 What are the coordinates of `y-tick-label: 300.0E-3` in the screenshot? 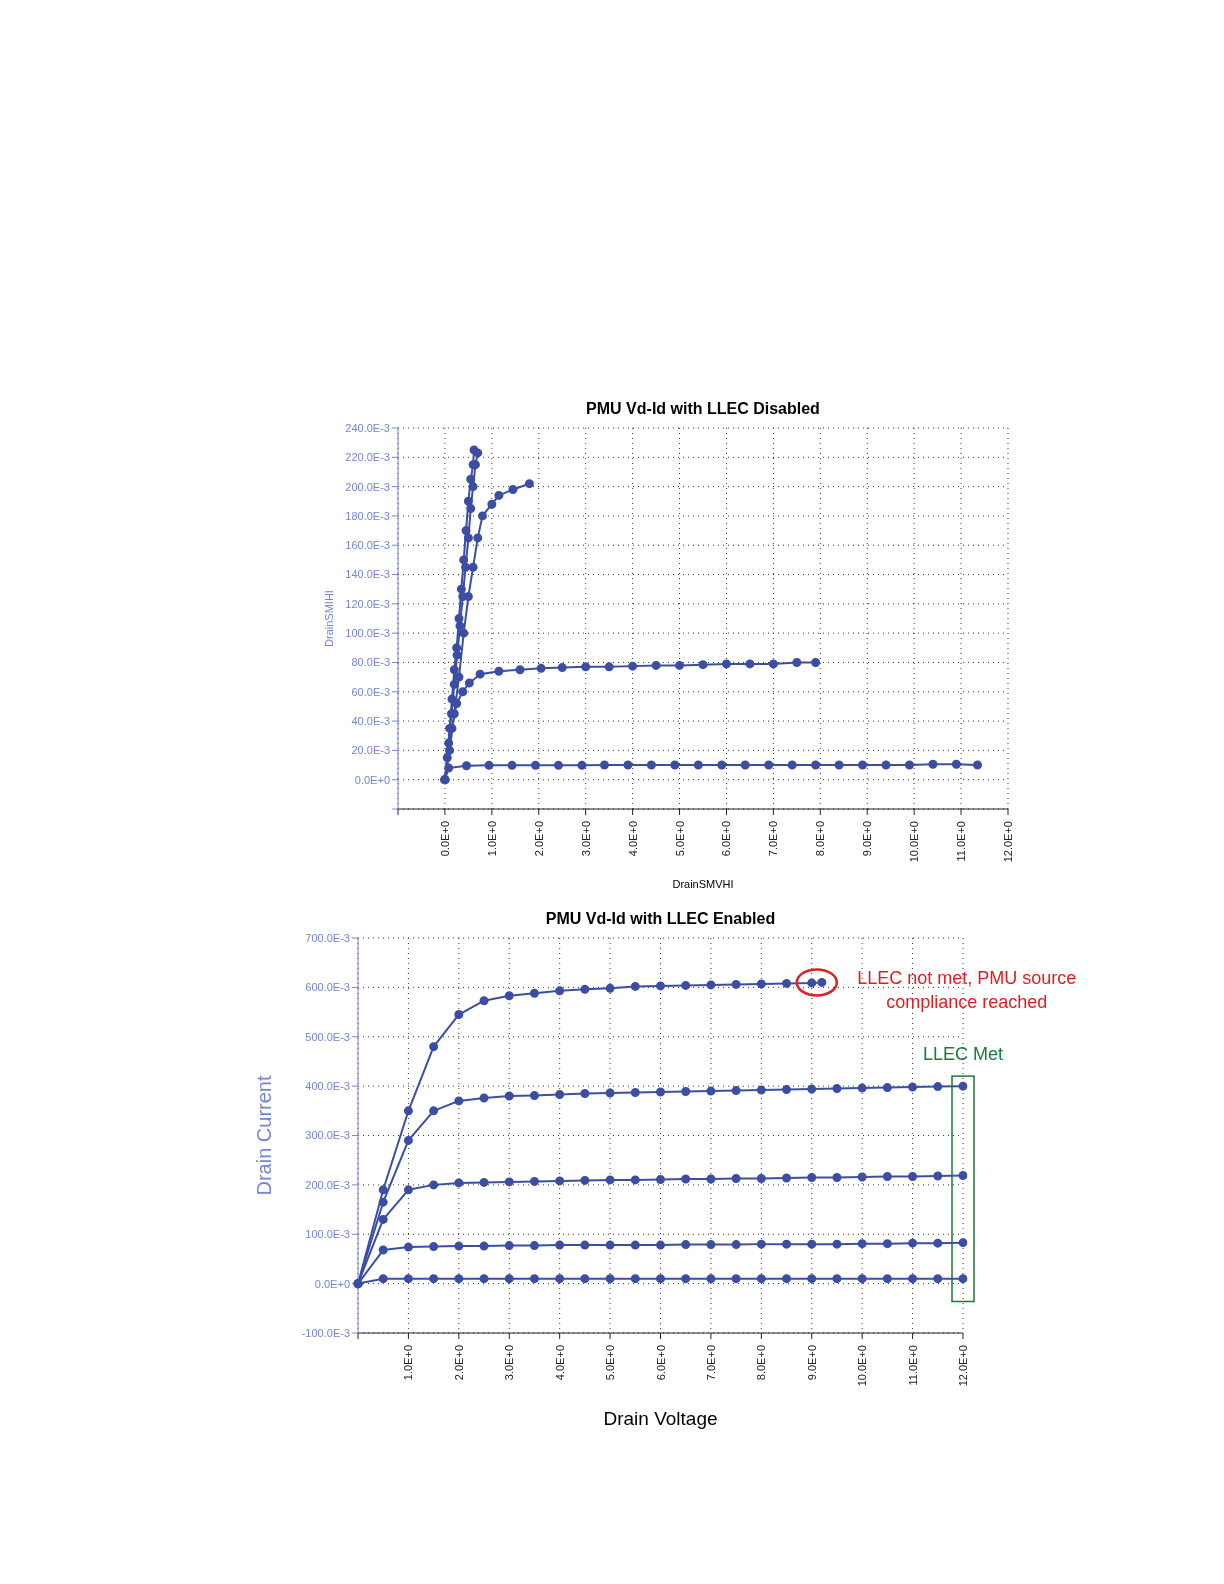 It's located at (327, 1135).